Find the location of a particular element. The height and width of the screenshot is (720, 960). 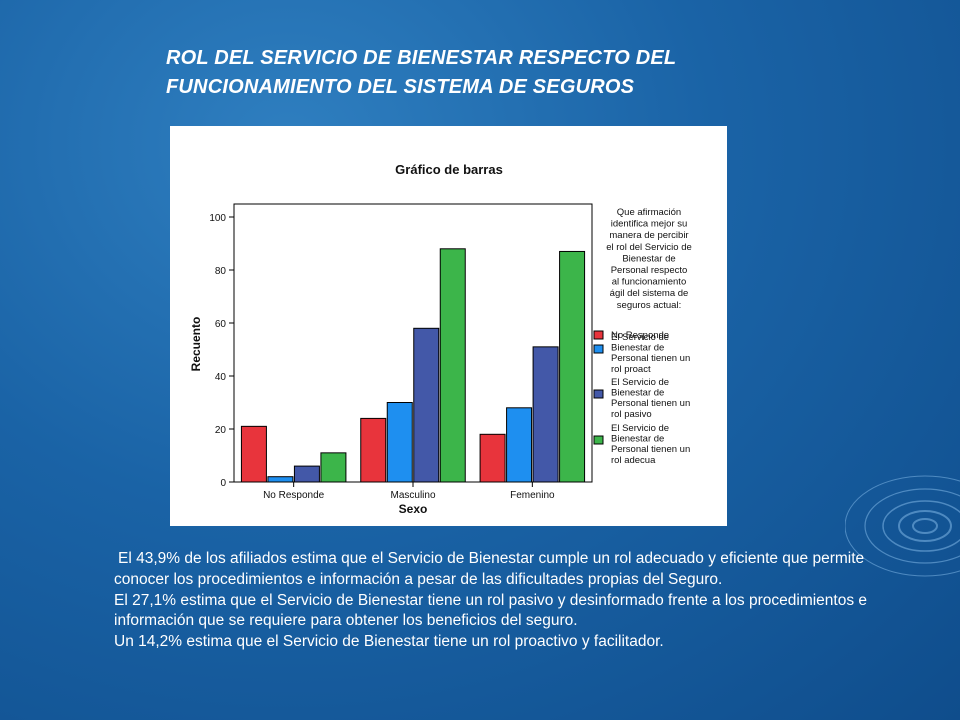

legend-label-line: No Responde is located at coordinates (640, 335).